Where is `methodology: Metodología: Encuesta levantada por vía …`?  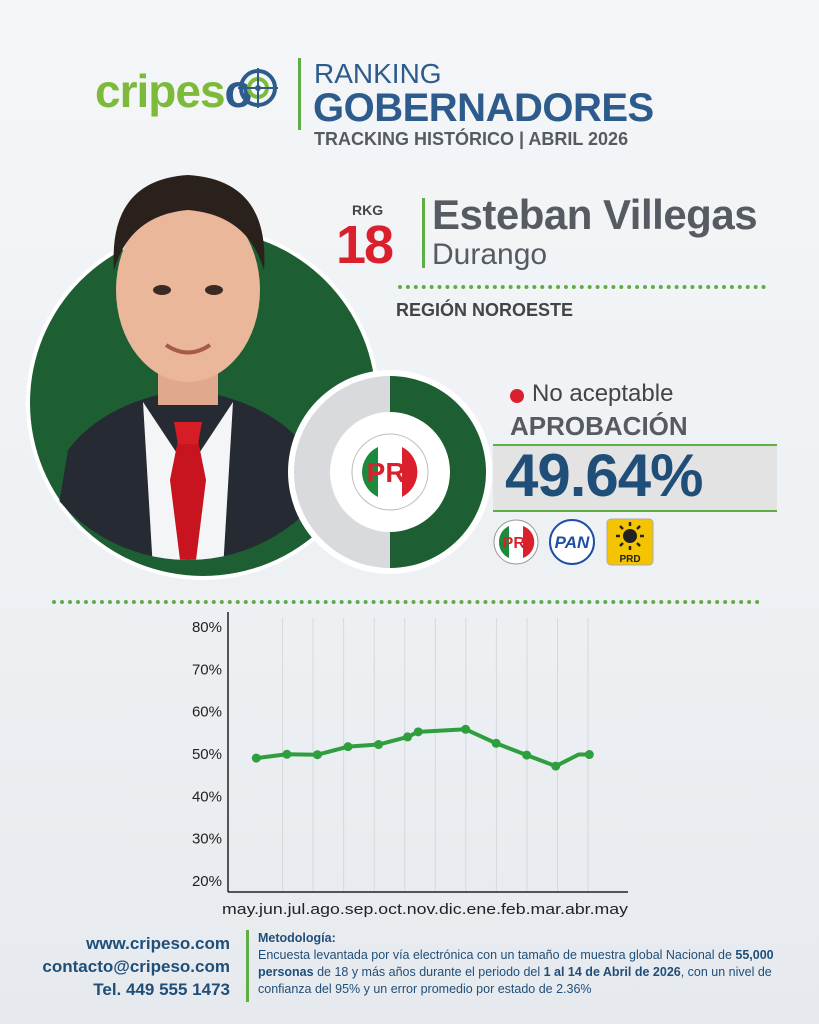
methodology: Metodología: Encuesta levantada por vía … is located at coordinates (516, 963).